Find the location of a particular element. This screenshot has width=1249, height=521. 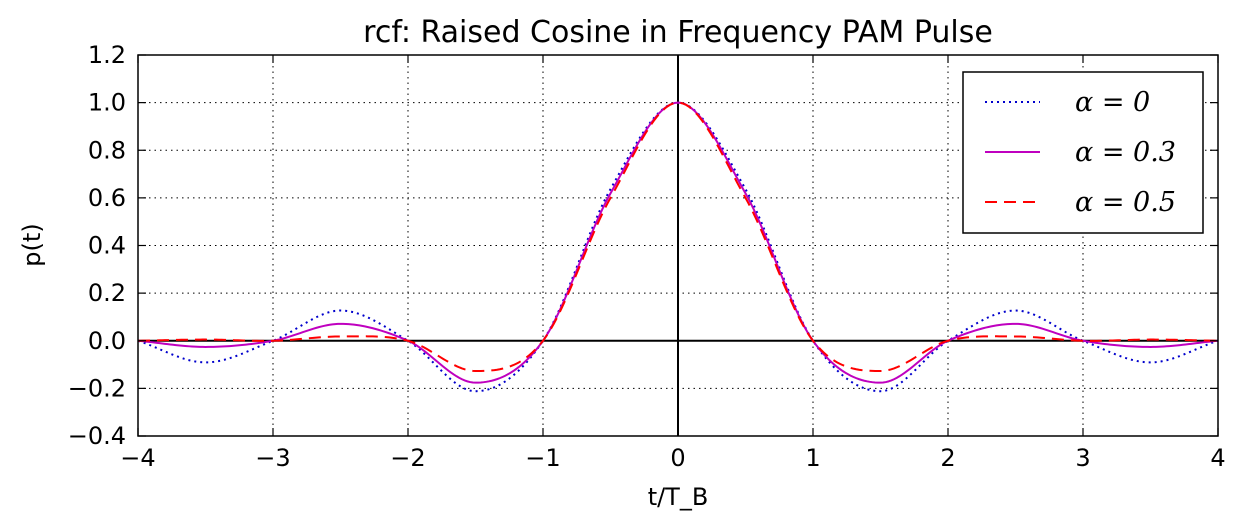

y-tick-label: −0.4 is located at coordinates (97, 436).